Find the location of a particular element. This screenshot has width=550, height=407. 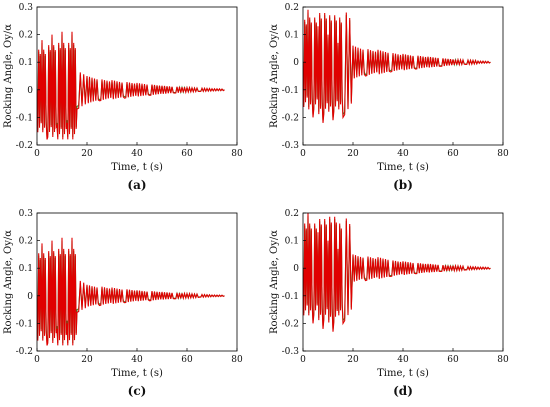

panel-caption: (d) is located at coordinates (403, 391).